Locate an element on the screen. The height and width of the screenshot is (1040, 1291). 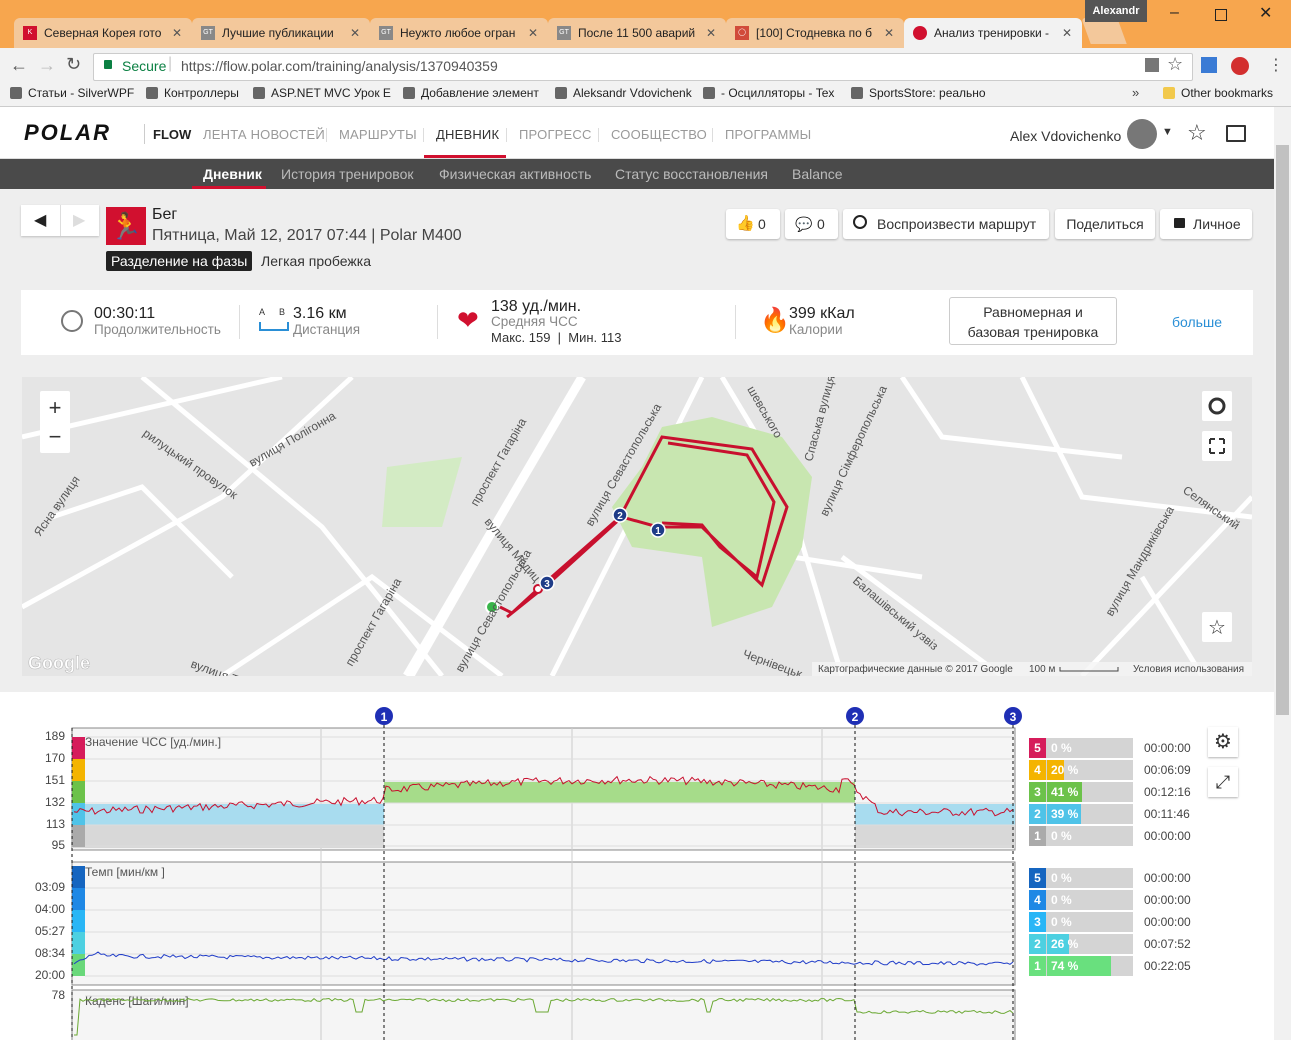
sub-nav-item: Физическая активность is located at coordinates (515, 174).